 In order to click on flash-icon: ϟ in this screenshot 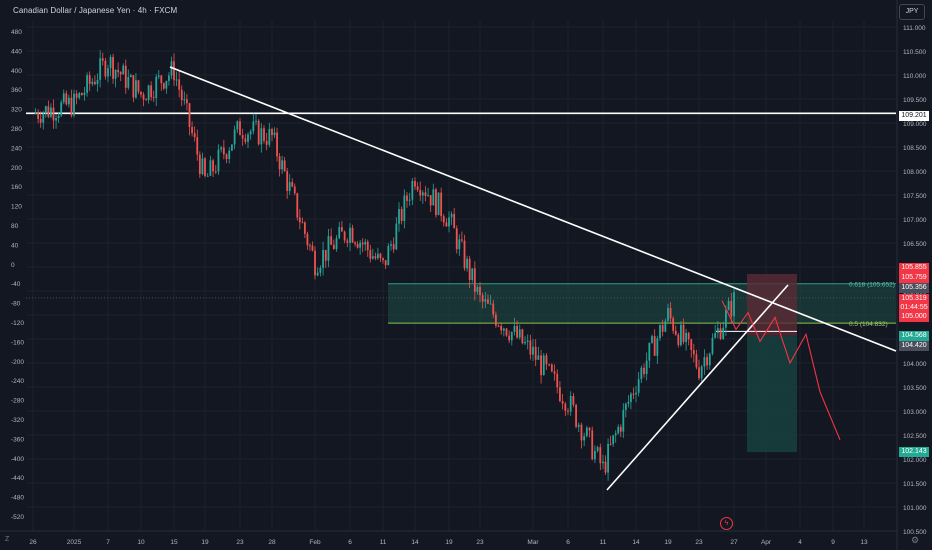, I will do `click(726, 523)`.